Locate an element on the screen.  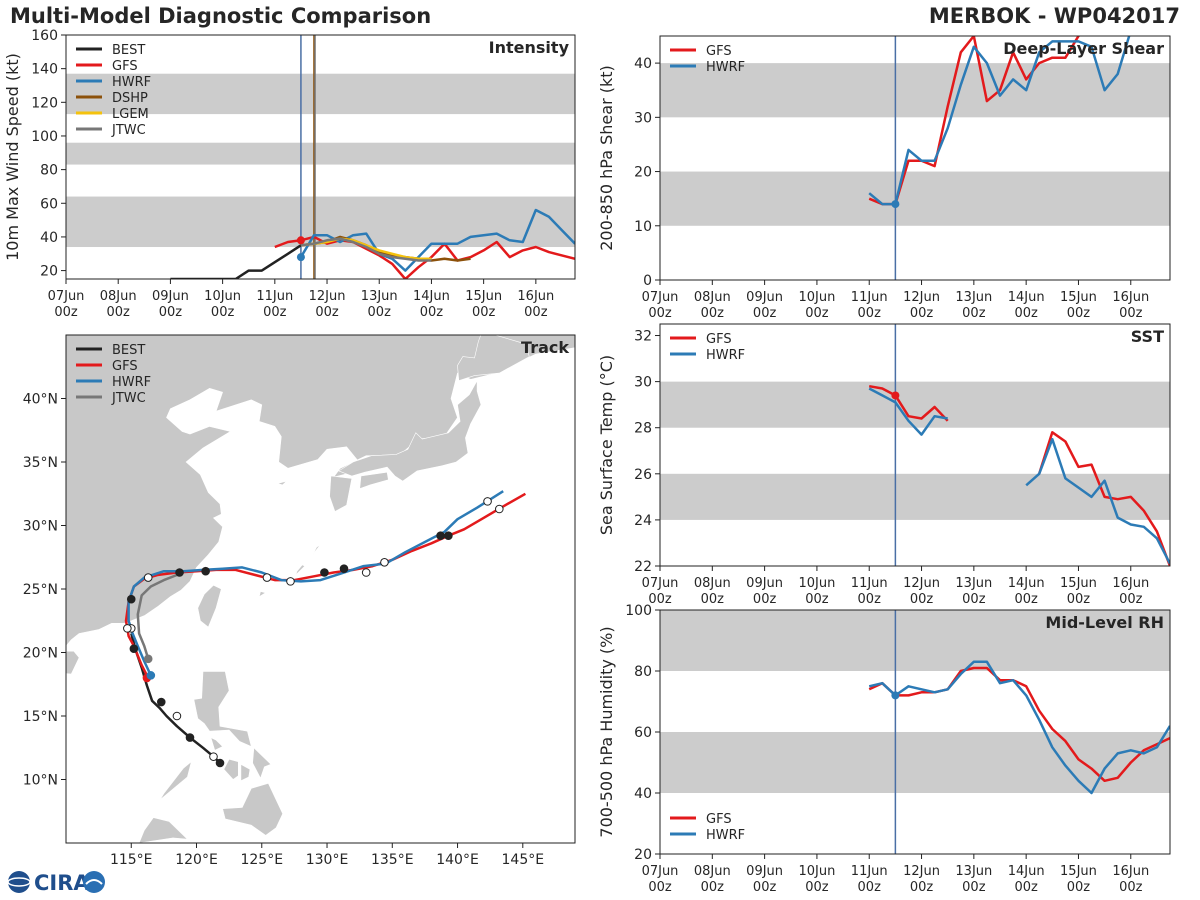
logo-text: CIRA is located at coordinates (62, 883).